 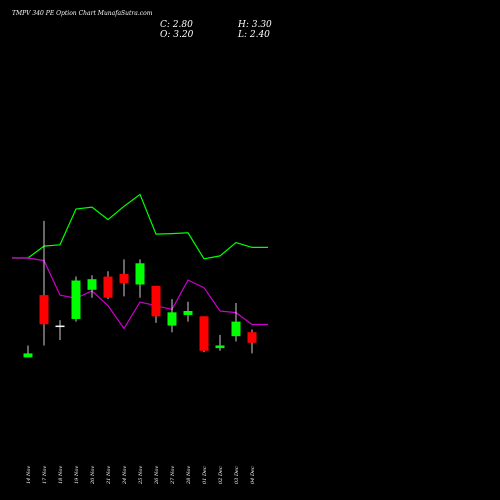 What do you see at coordinates (109, 475) in the screenshot?
I see `x-tick-label: 21 Nov` at bounding box center [109, 475].